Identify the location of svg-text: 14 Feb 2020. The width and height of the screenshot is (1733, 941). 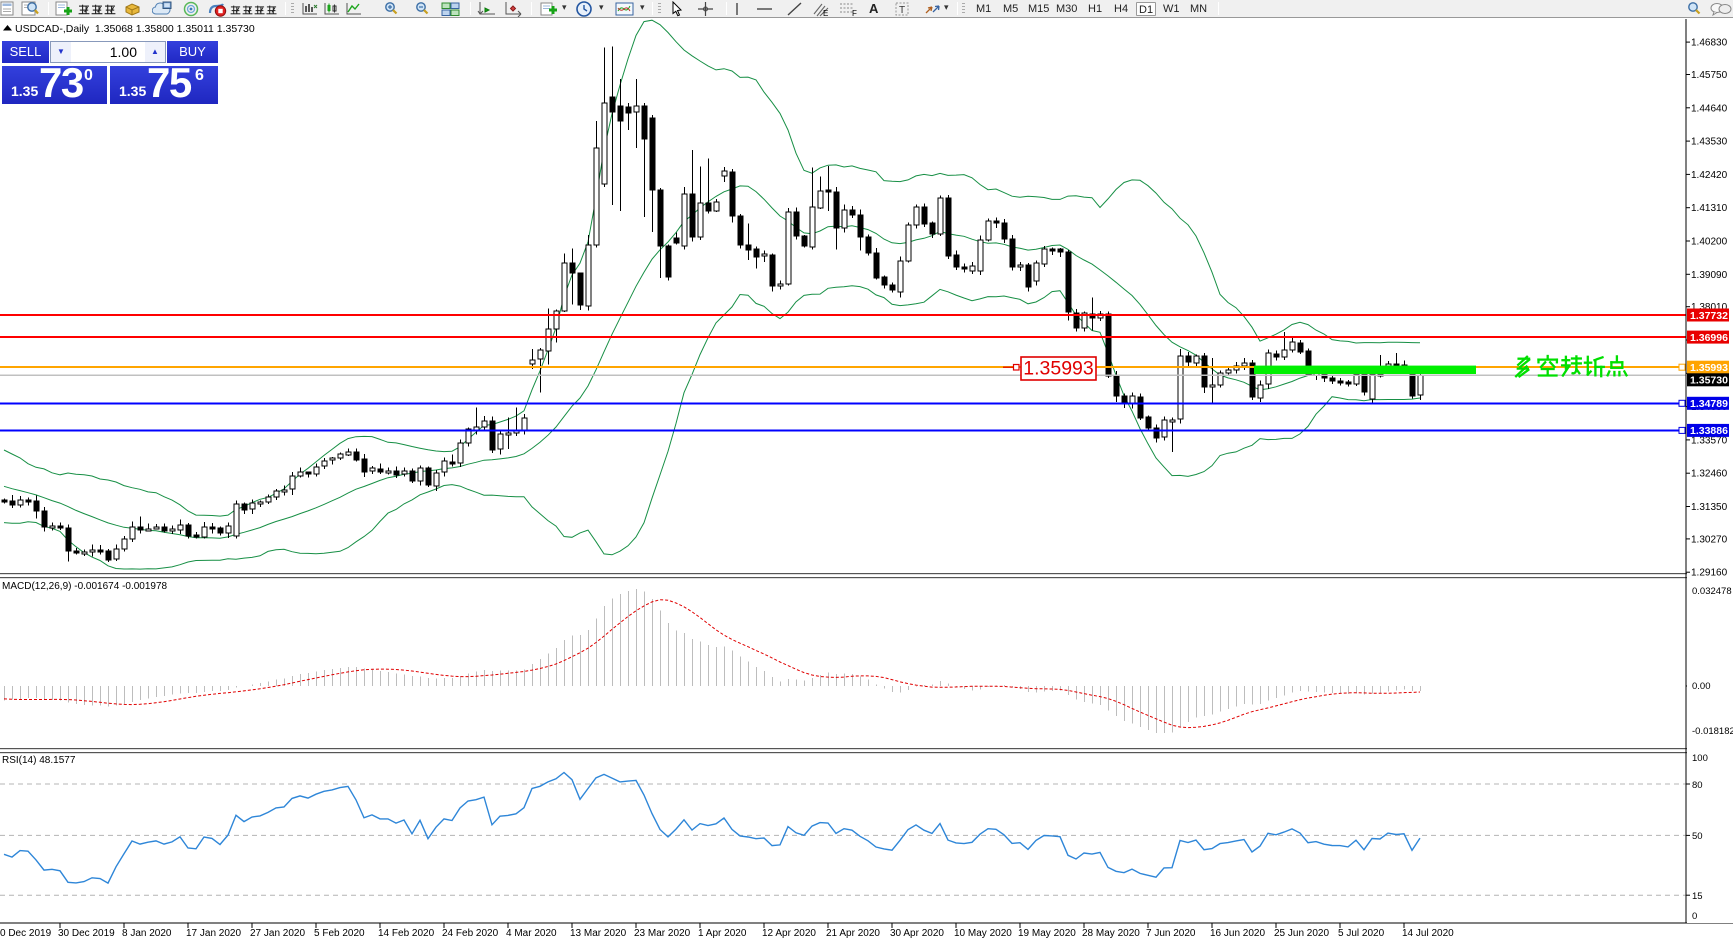
(406, 933).